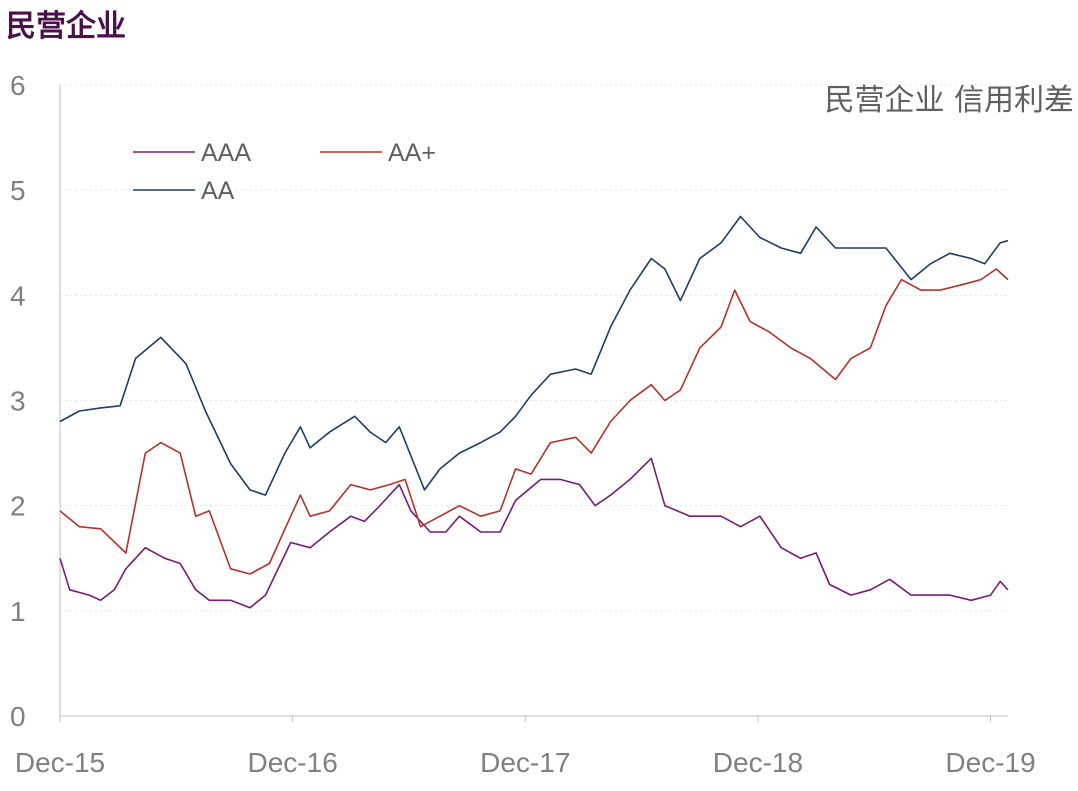  I want to click on y-tick-label: 3, so click(18, 401).